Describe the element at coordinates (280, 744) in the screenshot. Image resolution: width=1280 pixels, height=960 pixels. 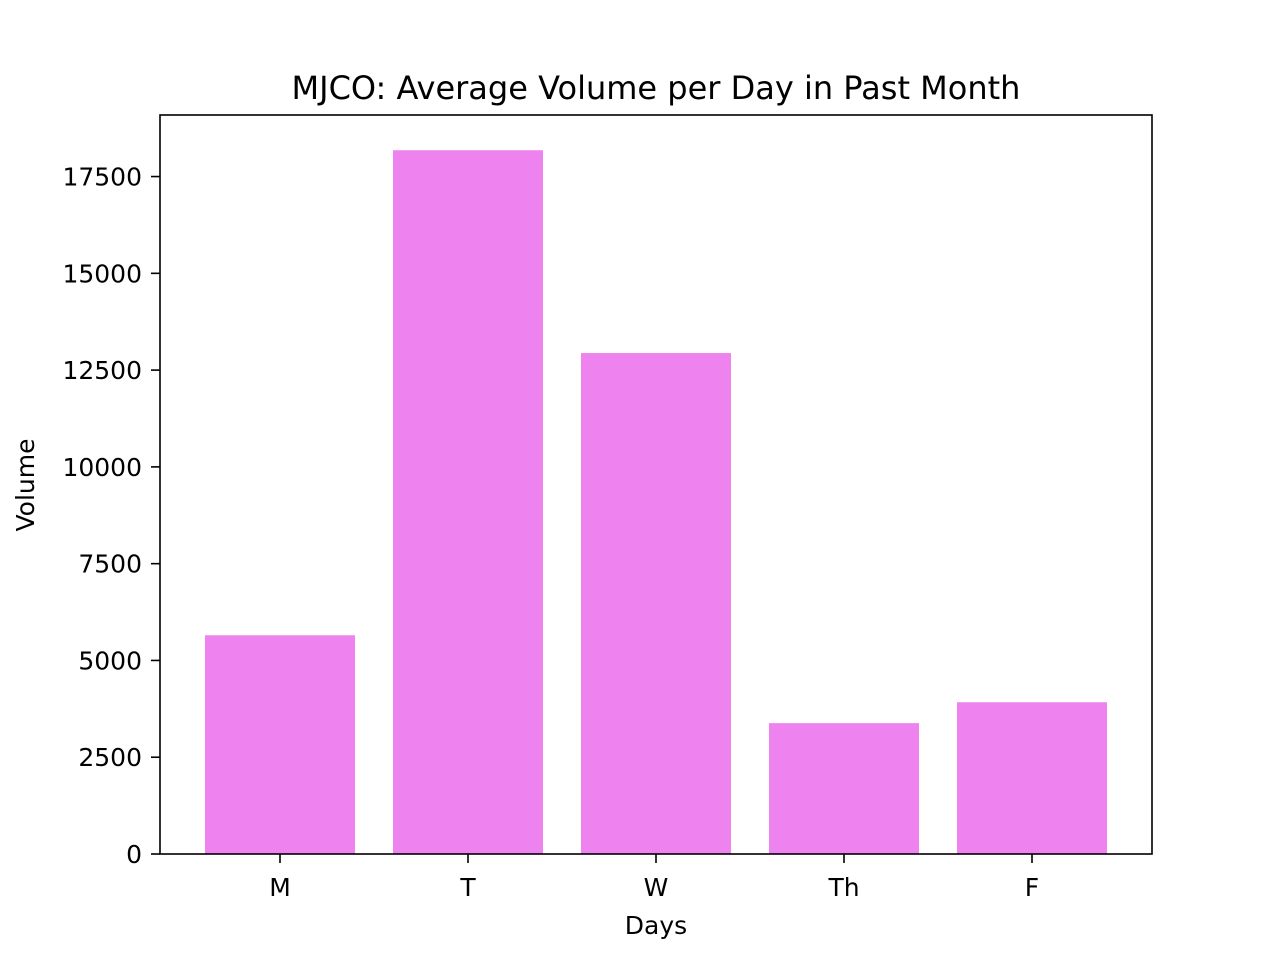
I see `bar-m` at that location.